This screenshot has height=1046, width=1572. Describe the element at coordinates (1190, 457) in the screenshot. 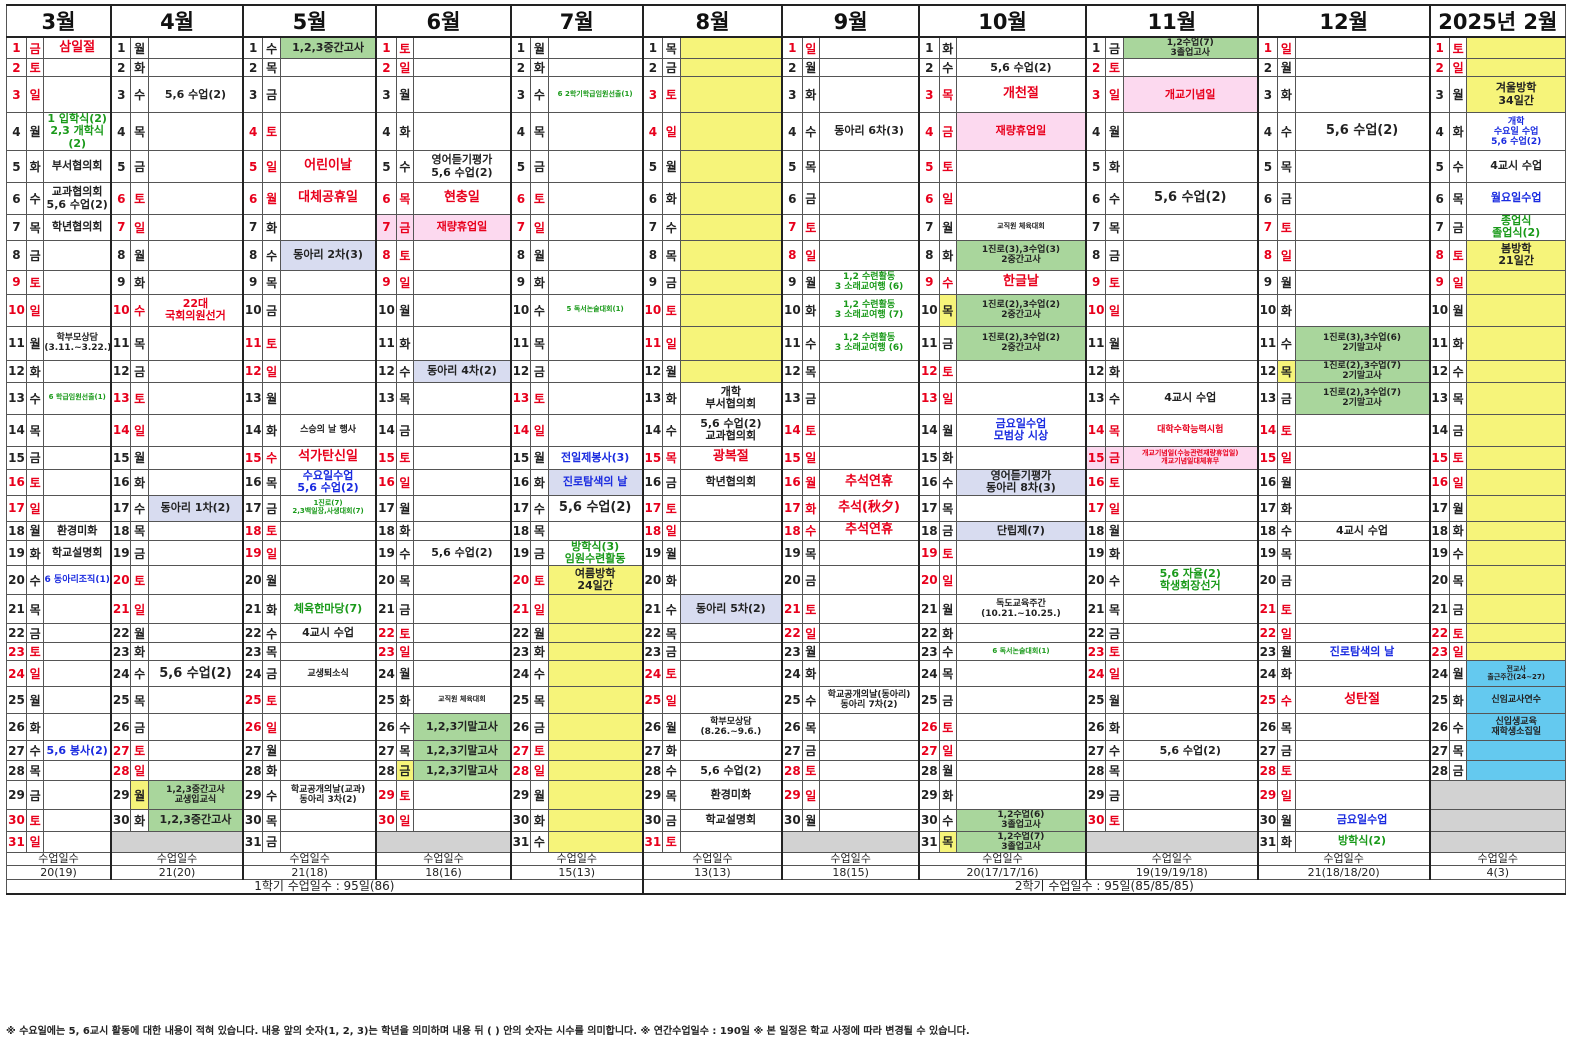

I see `event-cell: 개교기념일(수능관련재량휴업일) 개교기념일대체휴무` at that location.